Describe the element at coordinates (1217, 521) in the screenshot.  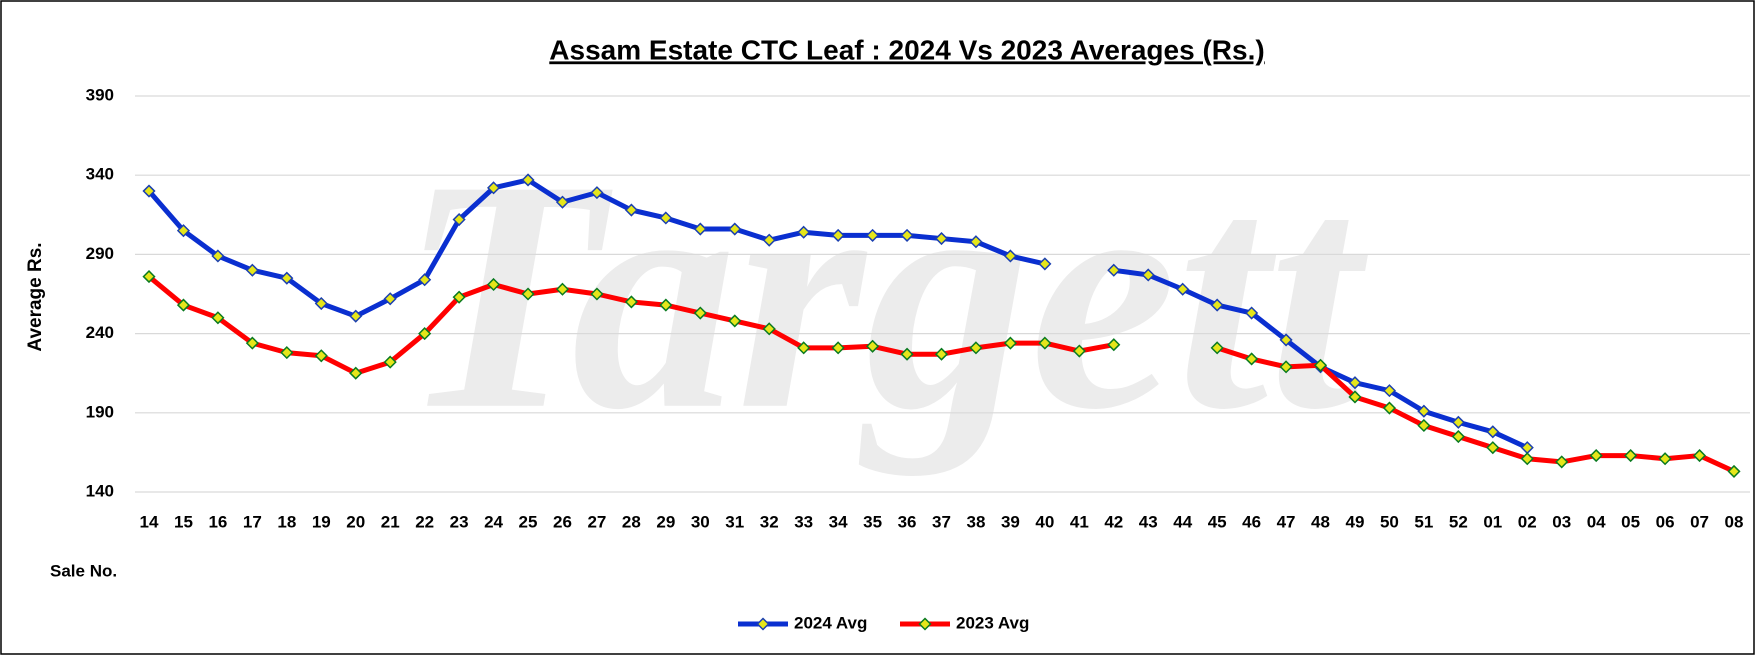
I see `x-tick-label: 45` at that location.